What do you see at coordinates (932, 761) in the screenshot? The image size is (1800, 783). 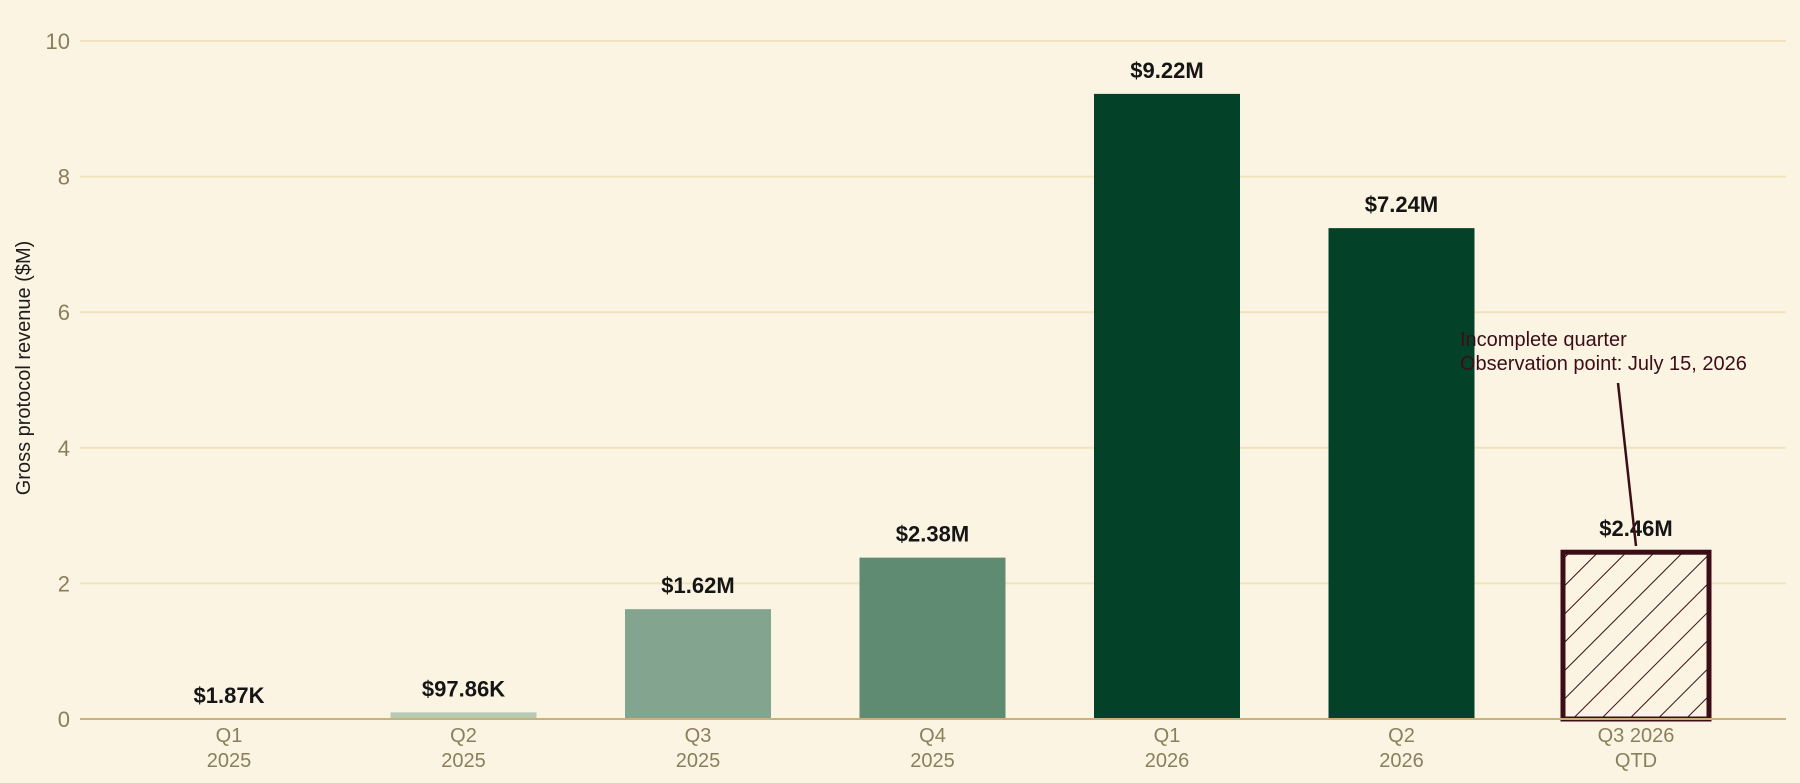 I see `x-tick-label-3-line2: 2025` at bounding box center [932, 761].